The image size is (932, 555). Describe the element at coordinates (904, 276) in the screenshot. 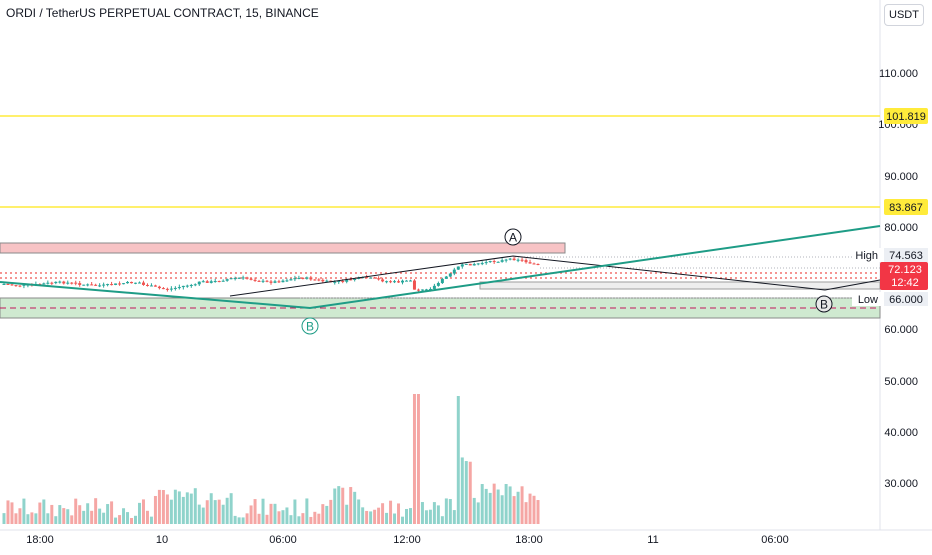

I see `current-price-tag: 72.123 12:42` at that location.